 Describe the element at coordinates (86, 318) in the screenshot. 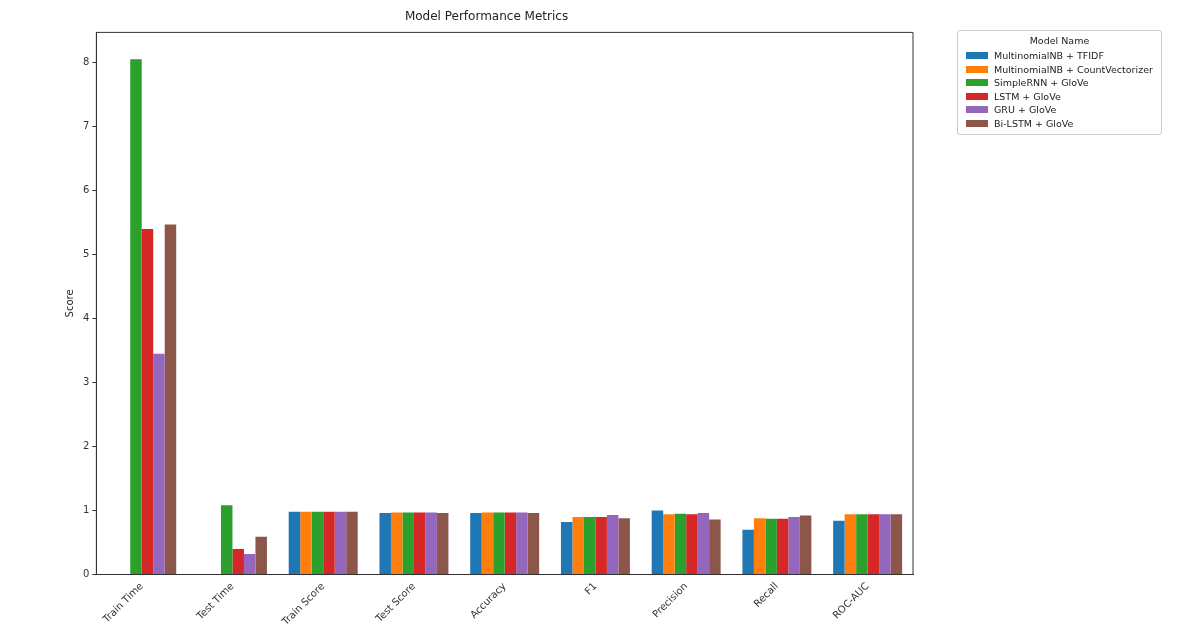

I see `y-tick-label: 4` at that location.